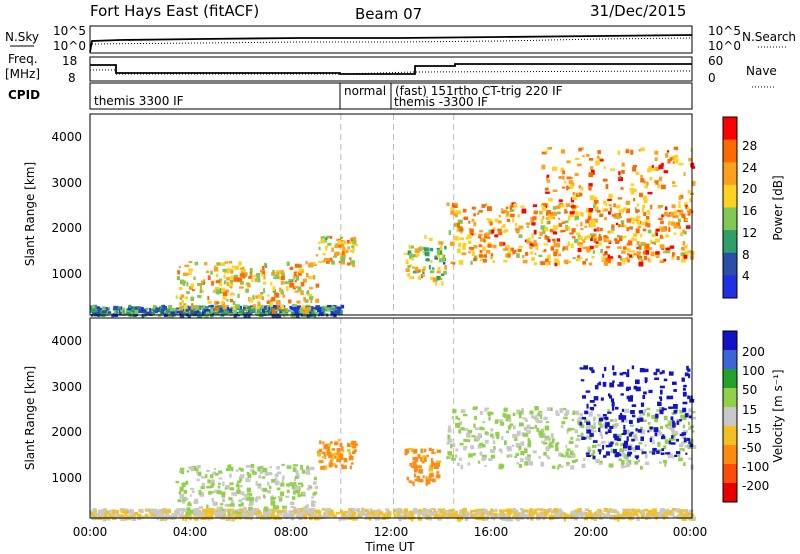 This screenshot has height=554, width=800. I want to click on freq-label-line2: [MHz], so click(22, 74).